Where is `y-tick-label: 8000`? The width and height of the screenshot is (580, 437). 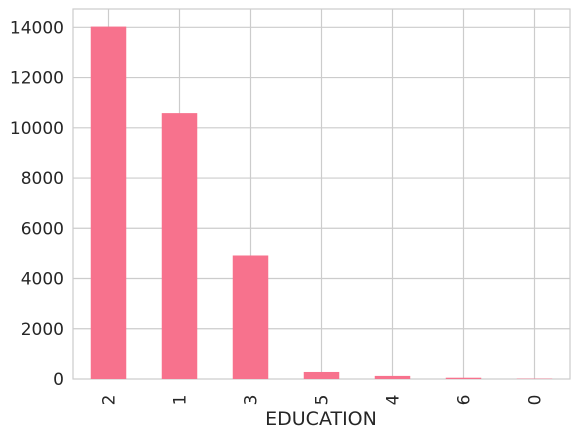
y-tick-label: 8000 is located at coordinates (42, 179).